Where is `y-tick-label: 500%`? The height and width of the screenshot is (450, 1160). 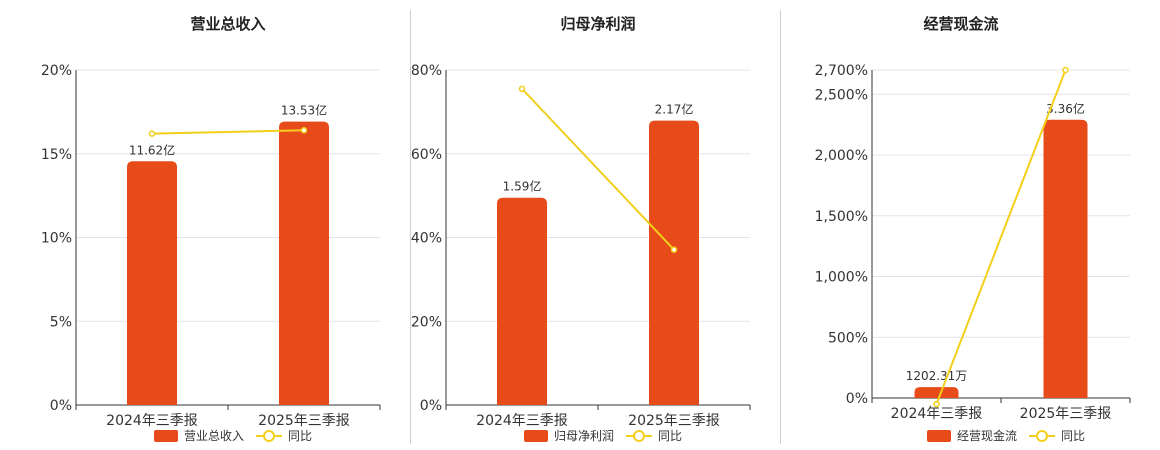 y-tick-label: 500% is located at coordinates (848, 338).